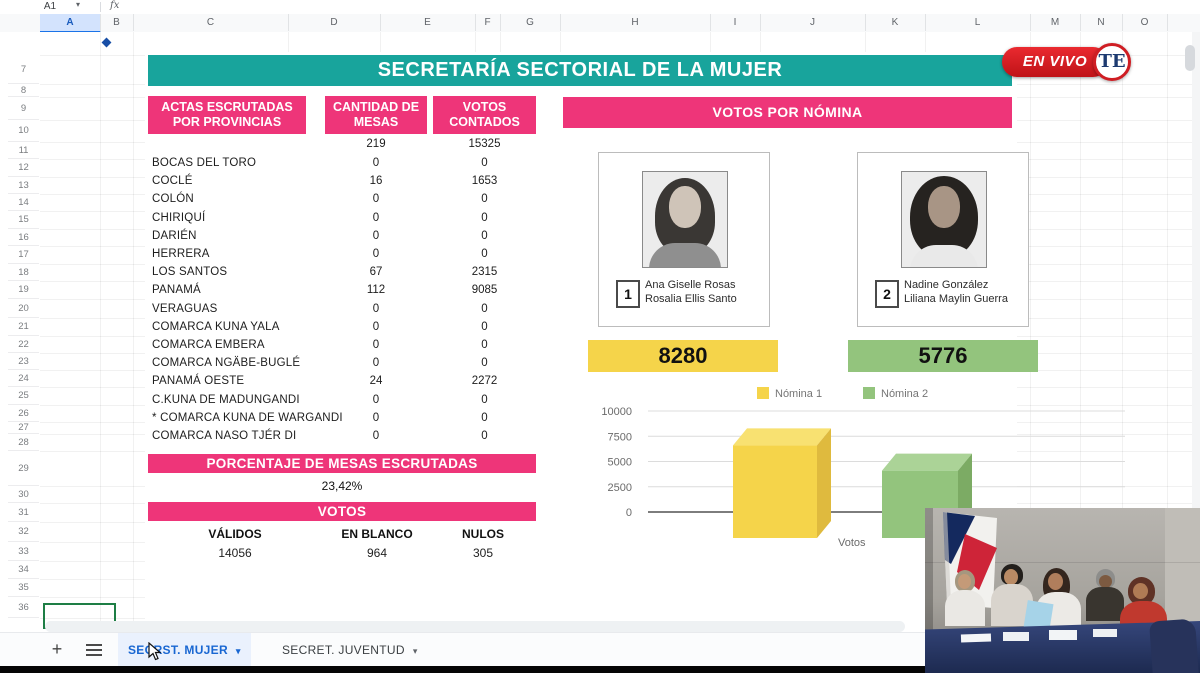 This screenshot has height=673, width=1200. I want to click on scrollbar-track, so click(1196, 332).